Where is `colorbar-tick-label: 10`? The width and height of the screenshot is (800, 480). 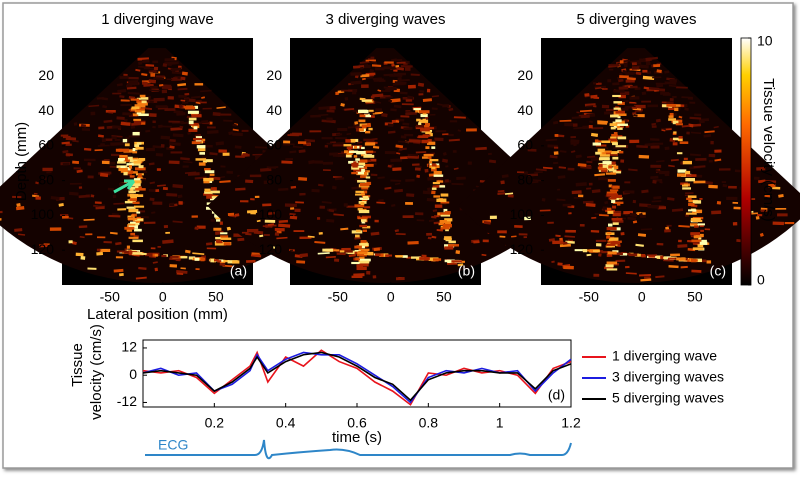 colorbar-tick-label: 10 is located at coordinates (765, 41).